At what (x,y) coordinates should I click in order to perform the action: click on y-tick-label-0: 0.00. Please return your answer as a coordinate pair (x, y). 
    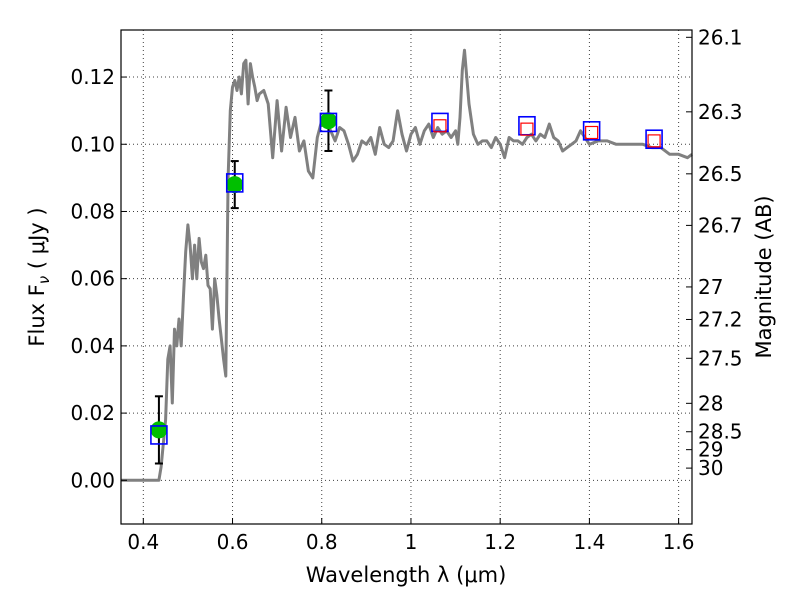
    Looking at the image, I should click on (92, 480).